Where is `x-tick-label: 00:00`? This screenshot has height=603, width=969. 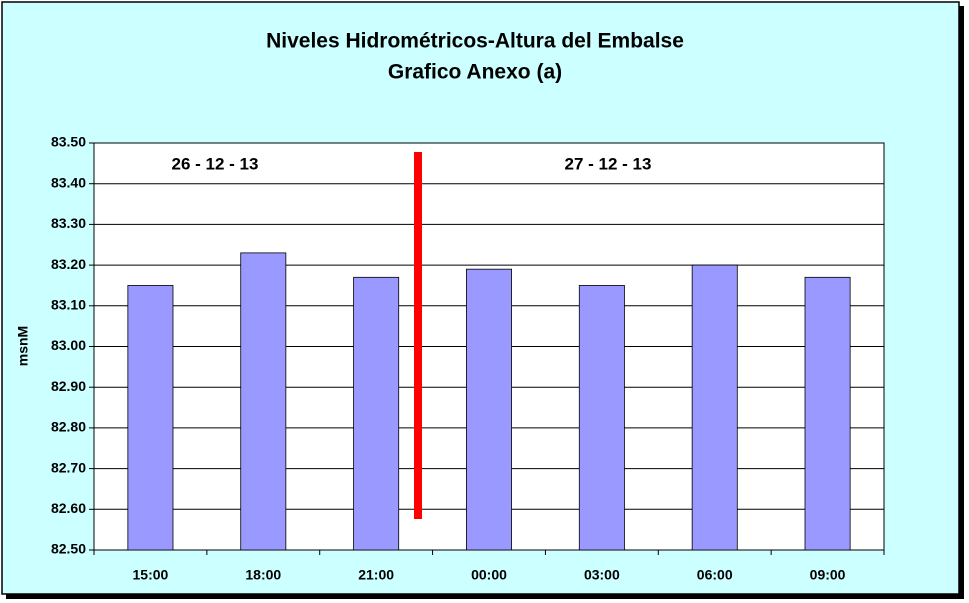
x-tick-label: 00:00 is located at coordinates (489, 575).